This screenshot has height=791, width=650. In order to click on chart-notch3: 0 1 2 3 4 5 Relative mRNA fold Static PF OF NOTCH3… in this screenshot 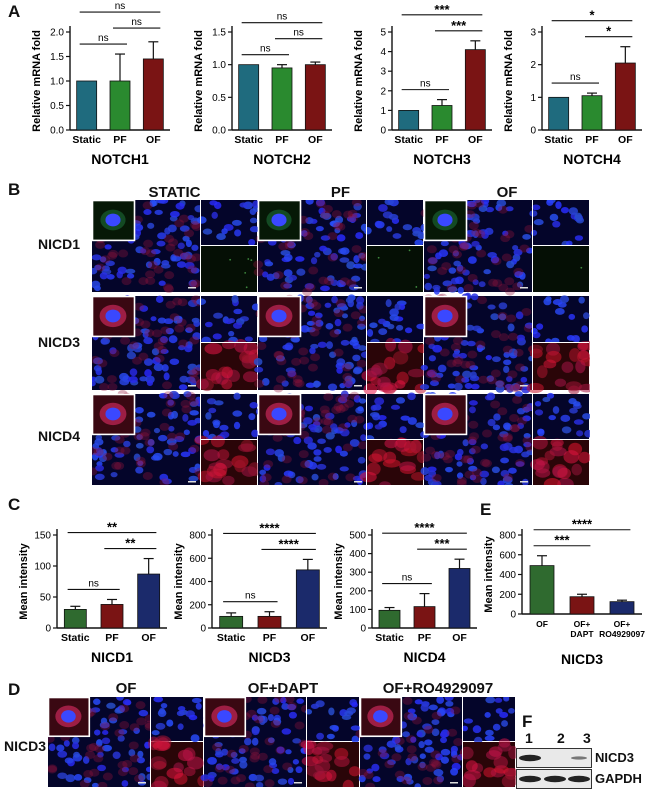, I will do `click(422, 84)`.